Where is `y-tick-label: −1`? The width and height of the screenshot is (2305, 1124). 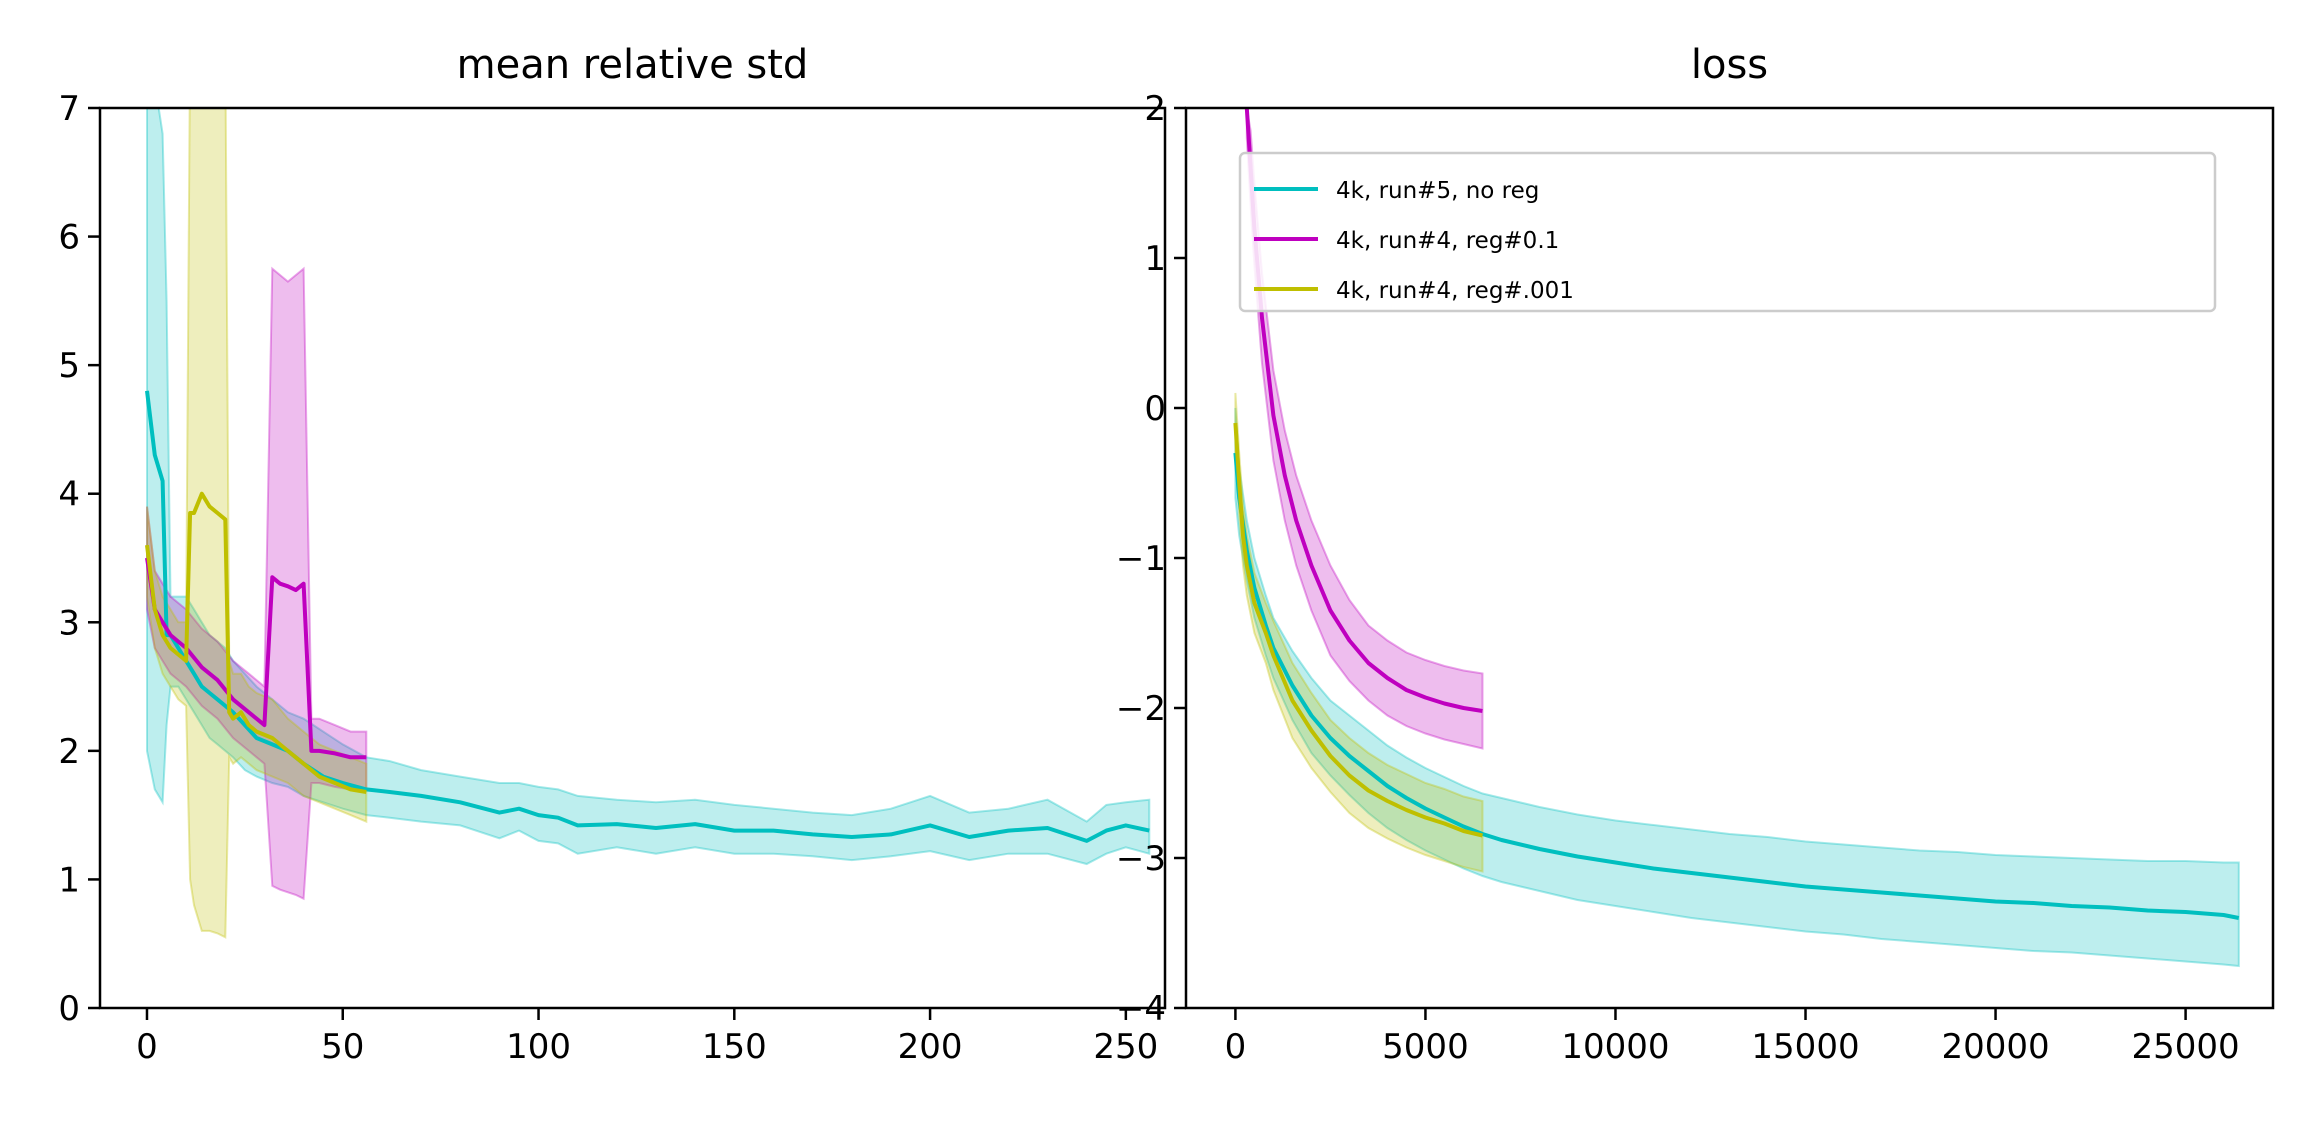
y-tick-label: −1 is located at coordinates (1141, 559).